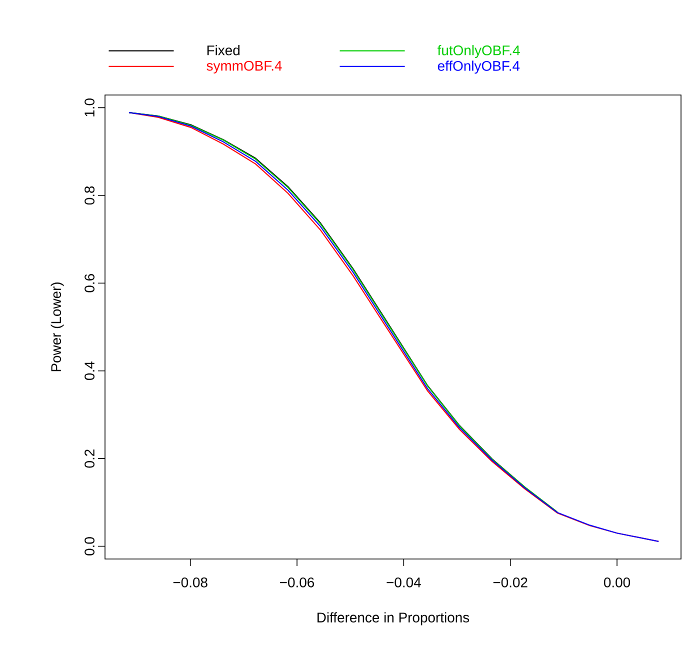 The height and width of the screenshot is (660, 684). I want to click on x-tick-label: −0.04, so click(403, 582).